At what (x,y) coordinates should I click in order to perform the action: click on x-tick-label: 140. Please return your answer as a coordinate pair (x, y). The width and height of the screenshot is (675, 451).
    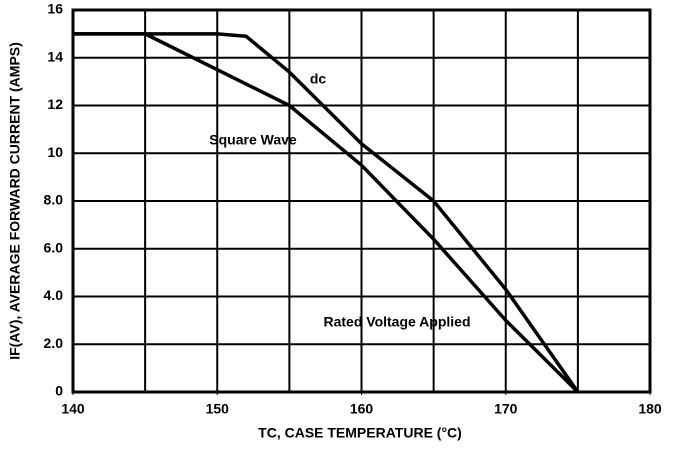
    Looking at the image, I should click on (73, 409).